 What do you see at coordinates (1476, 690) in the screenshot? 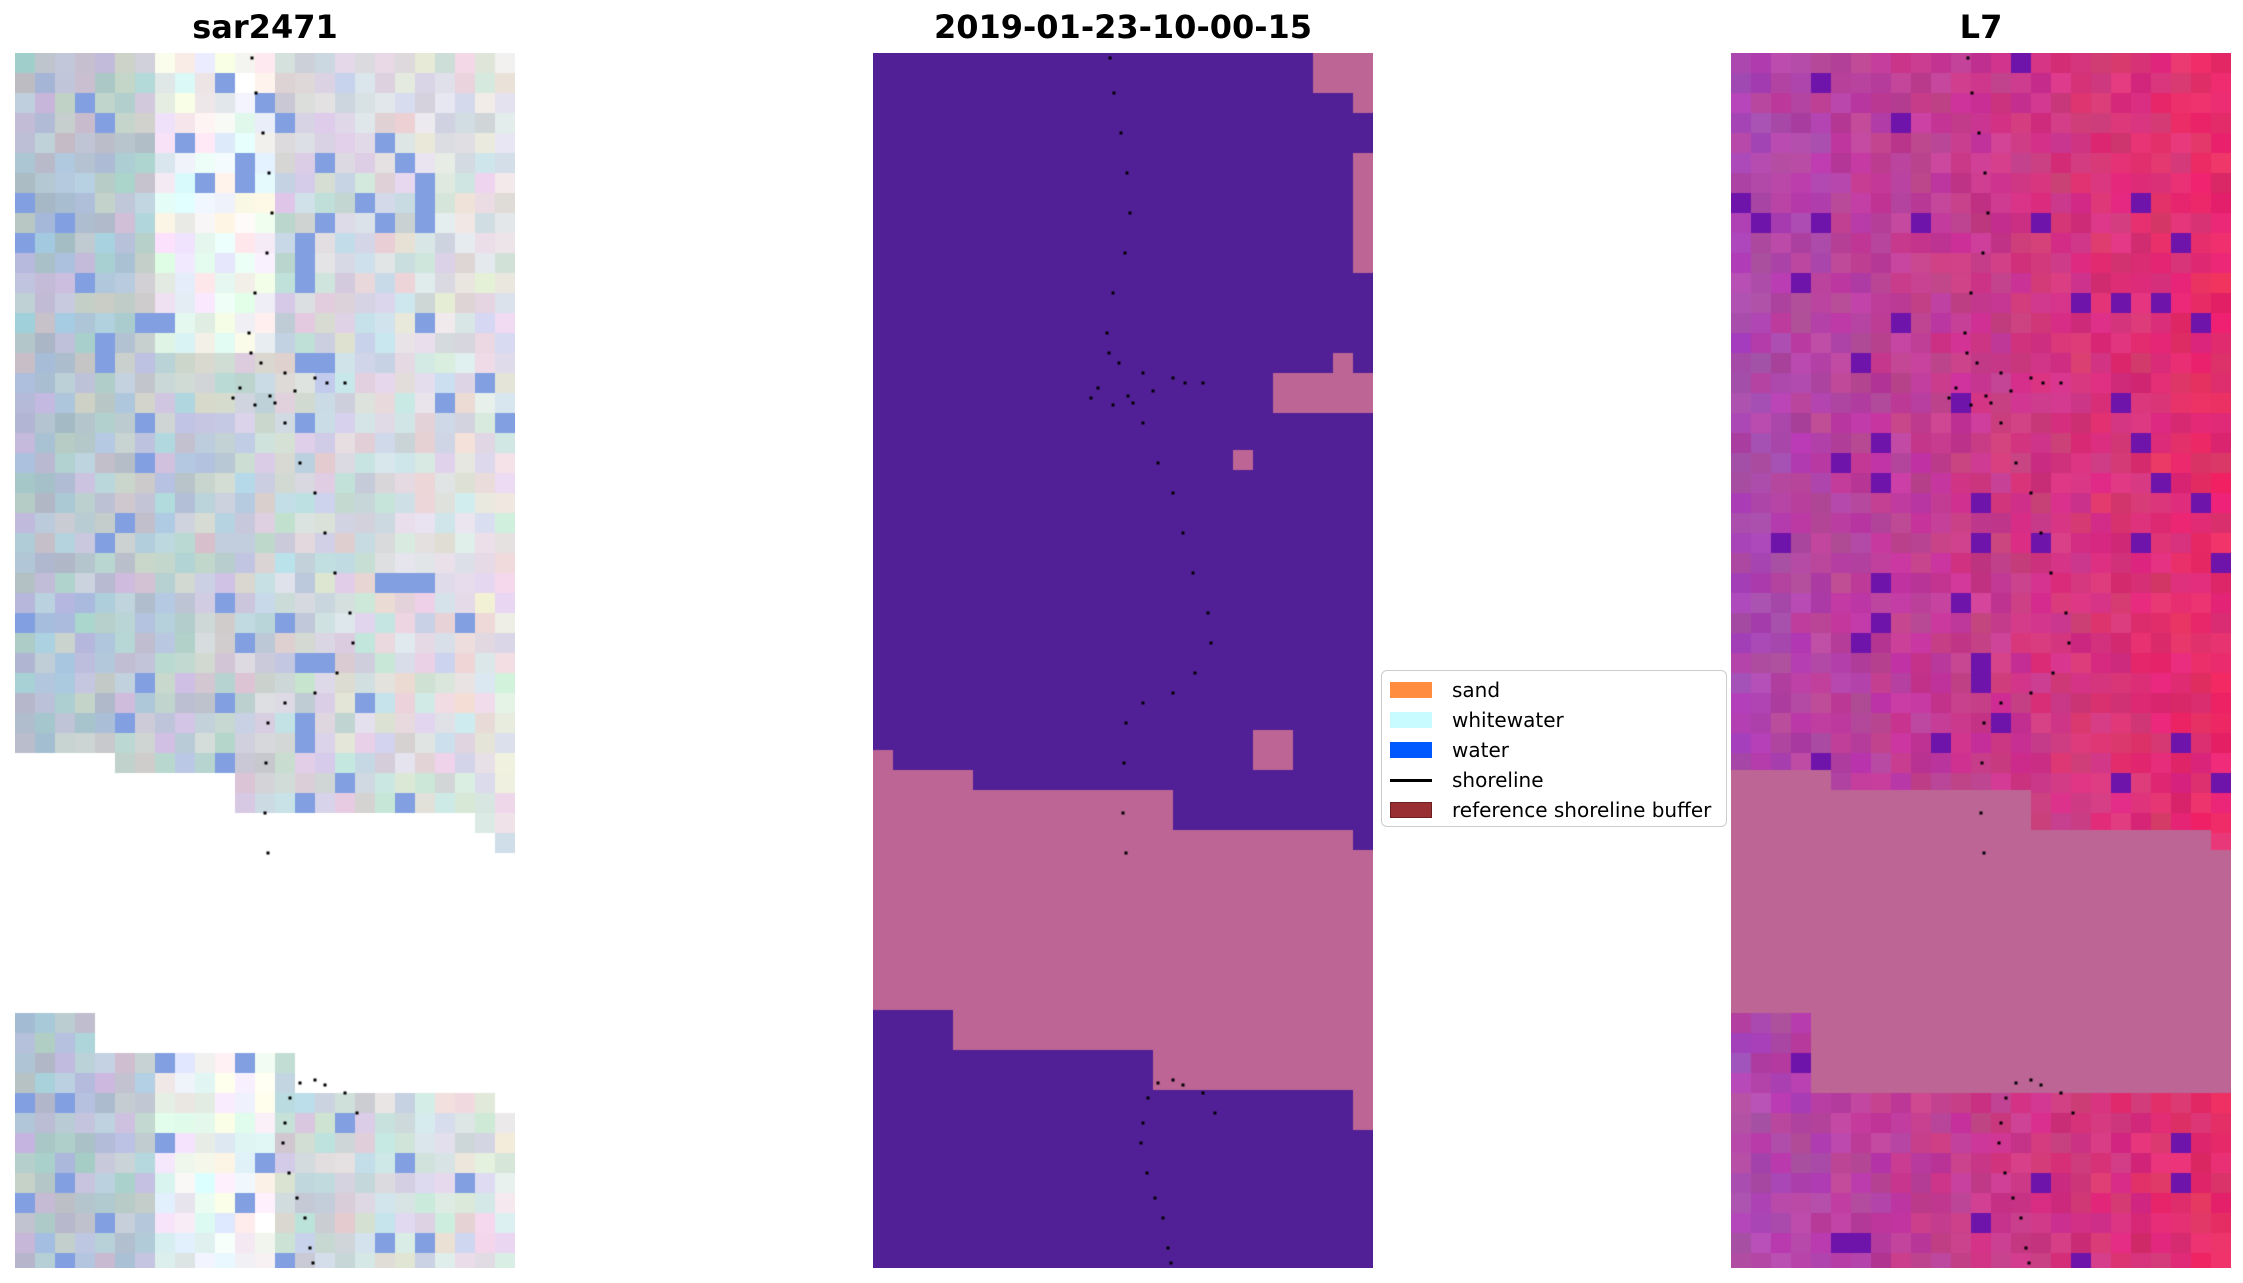
I see `legend-label-sand: sand` at bounding box center [1476, 690].